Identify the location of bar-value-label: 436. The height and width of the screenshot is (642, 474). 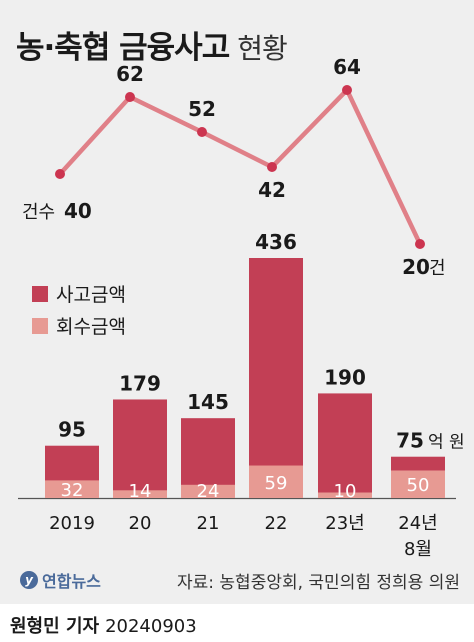
(276, 242).